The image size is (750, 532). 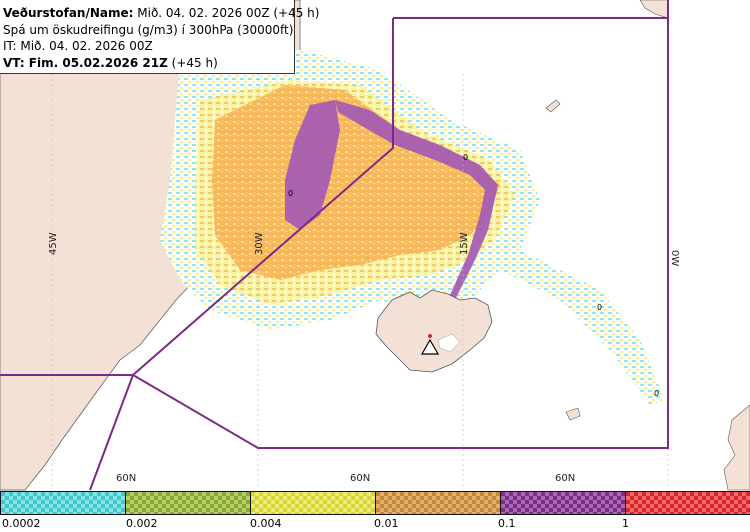 What do you see at coordinates (126, 478) in the screenshot?
I see `latitude-label-60n-1: 60N` at bounding box center [126, 478].